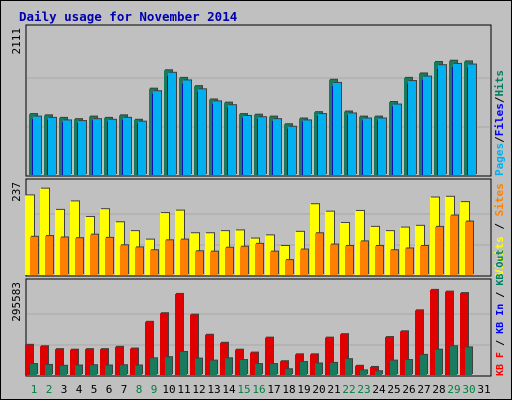 This screenshot has width=512, height=405. Describe the element at coordinates (318, 389) in the screenshot. I see `x-tick-label: 20` at that location.